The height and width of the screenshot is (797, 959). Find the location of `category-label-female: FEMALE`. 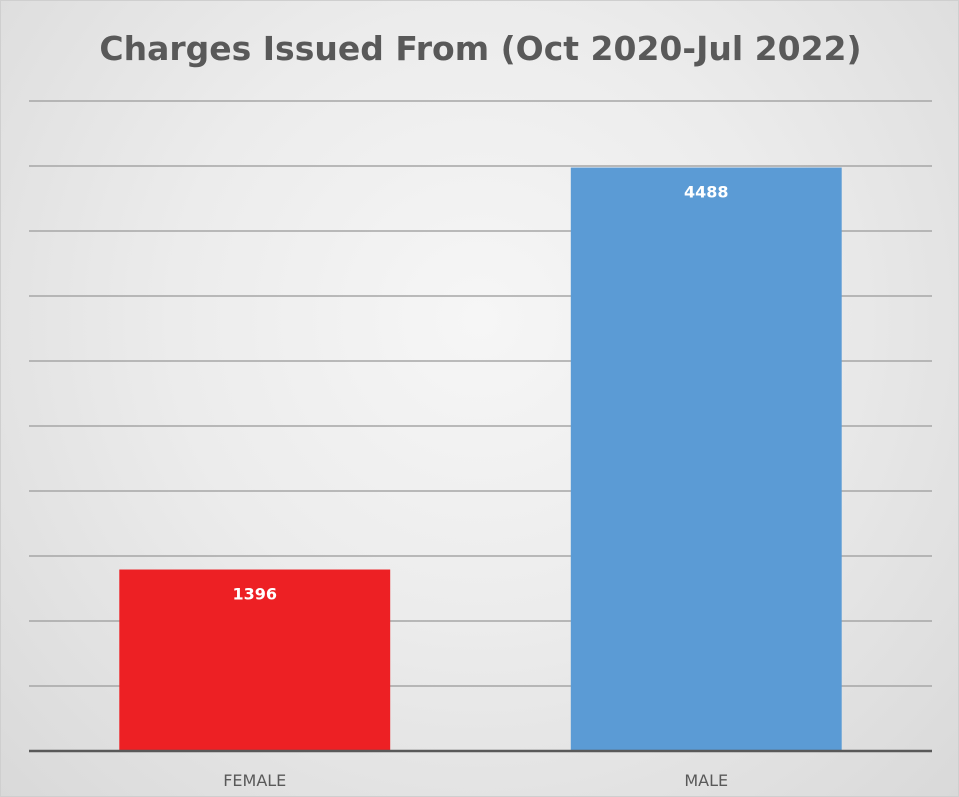

category-label-female: FEMALE is located at coordinates (254, 780).